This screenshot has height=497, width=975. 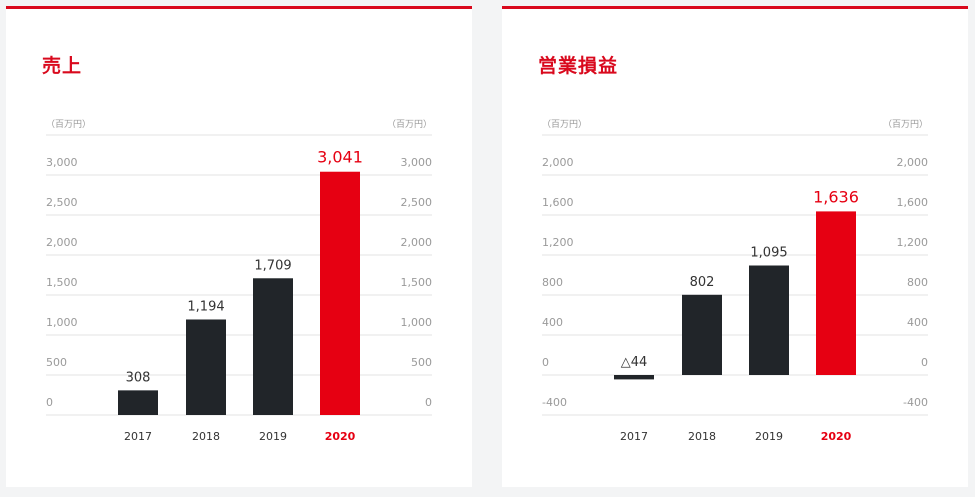 I want to click on y-tick-label-right: 500, so click(x=421, y=362).